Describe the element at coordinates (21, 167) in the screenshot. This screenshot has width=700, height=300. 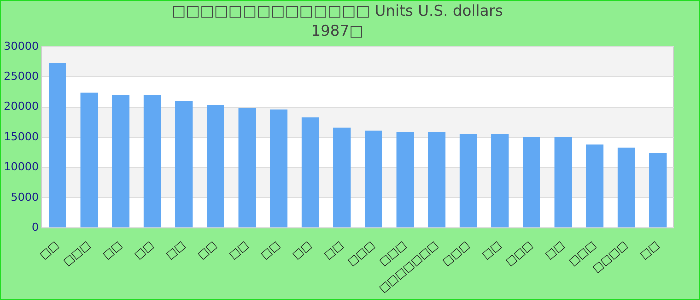
I see `y-tick-label: 10000` at that location.